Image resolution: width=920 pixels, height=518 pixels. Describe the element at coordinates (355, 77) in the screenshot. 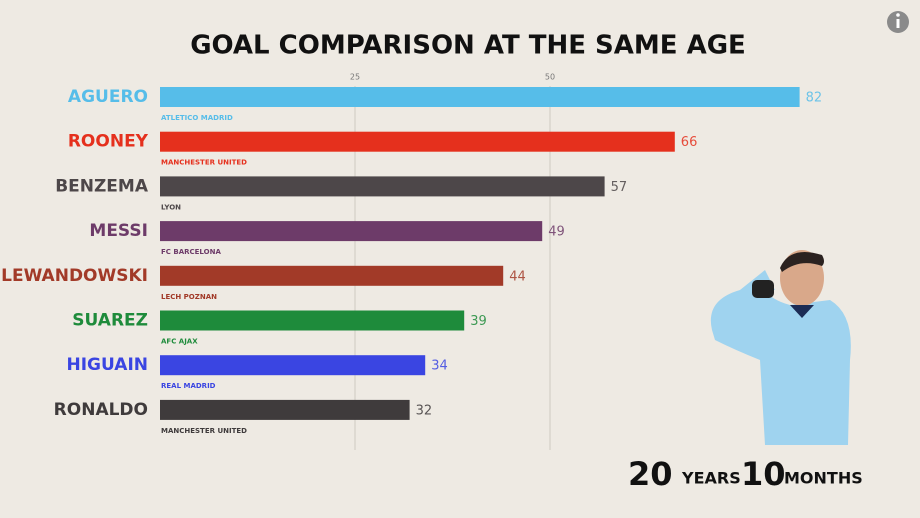

I see `x-tick-label: 25` at that location.